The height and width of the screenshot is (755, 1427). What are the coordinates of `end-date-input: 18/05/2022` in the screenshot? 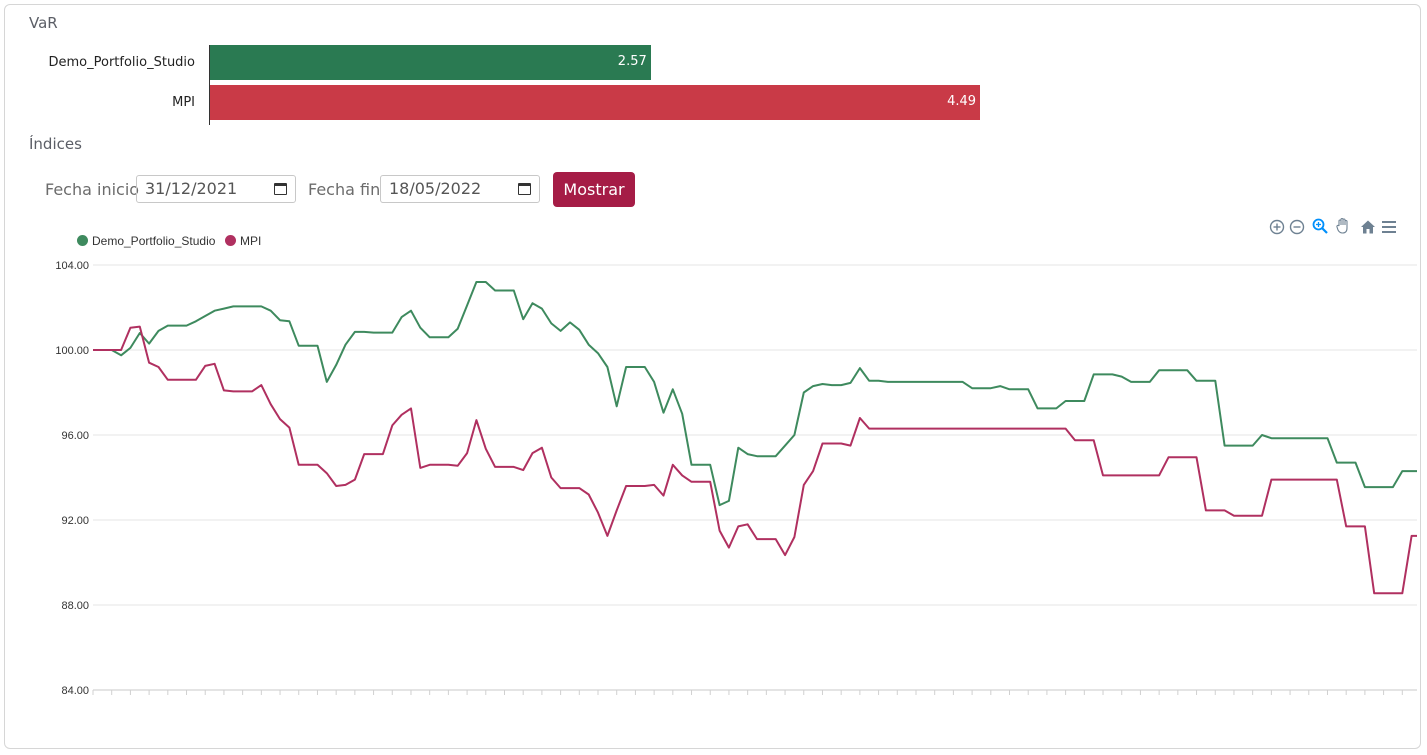 It's located at (460, 189).